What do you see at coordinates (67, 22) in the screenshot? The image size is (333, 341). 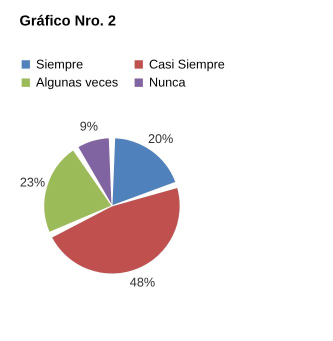 I see `chart-title: Gráfico Nro. 2` at bounding box center [67, 22].